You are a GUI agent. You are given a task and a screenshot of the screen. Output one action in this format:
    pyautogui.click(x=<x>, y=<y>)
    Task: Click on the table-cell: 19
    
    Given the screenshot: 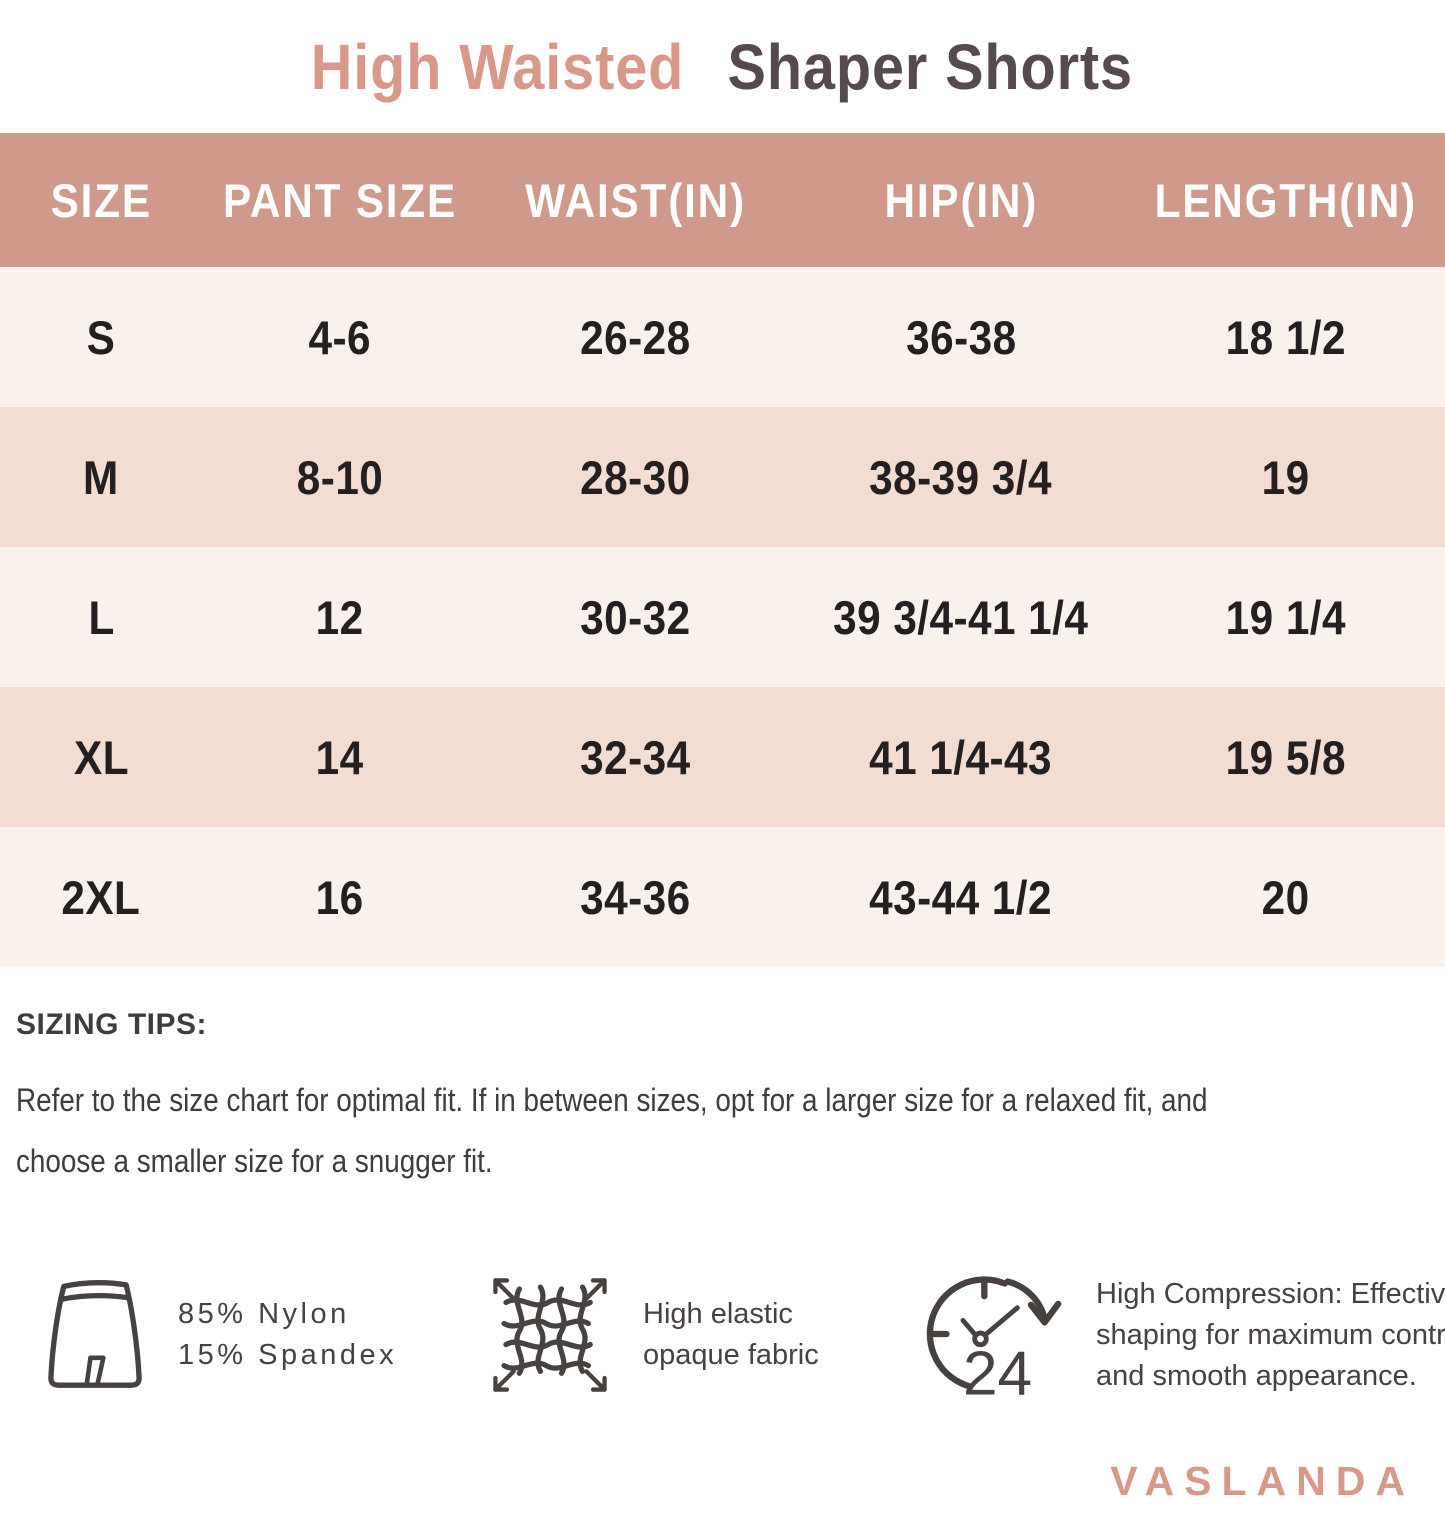 What is the action you would take?
    pyautogui.click(x=1286, y=477)
    